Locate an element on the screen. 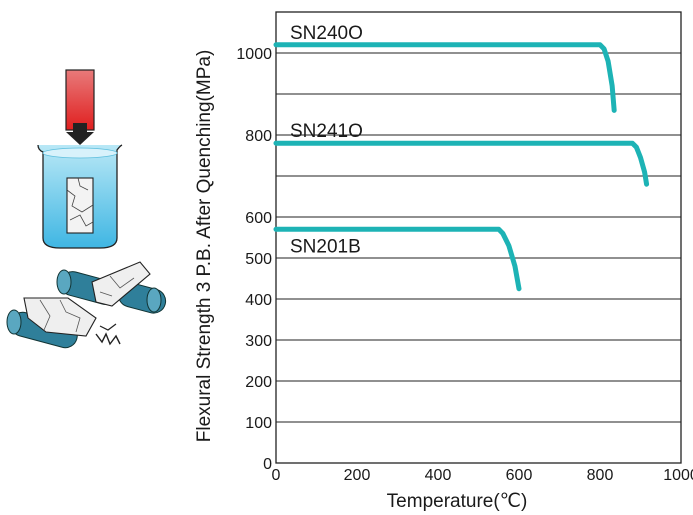 This screenshot has height=515, width=693. series-label: SN240O is located at coordinates (326, 33).